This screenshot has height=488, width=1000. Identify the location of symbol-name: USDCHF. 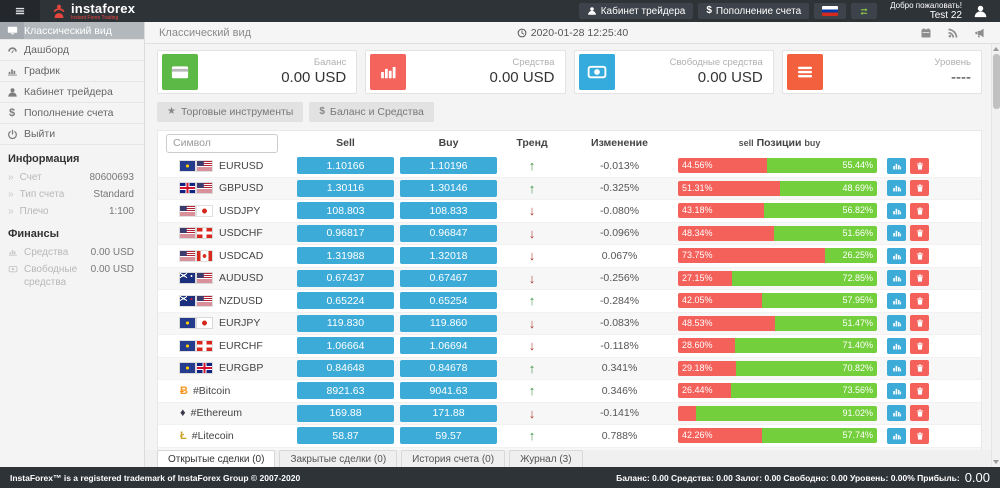
(241, 233).